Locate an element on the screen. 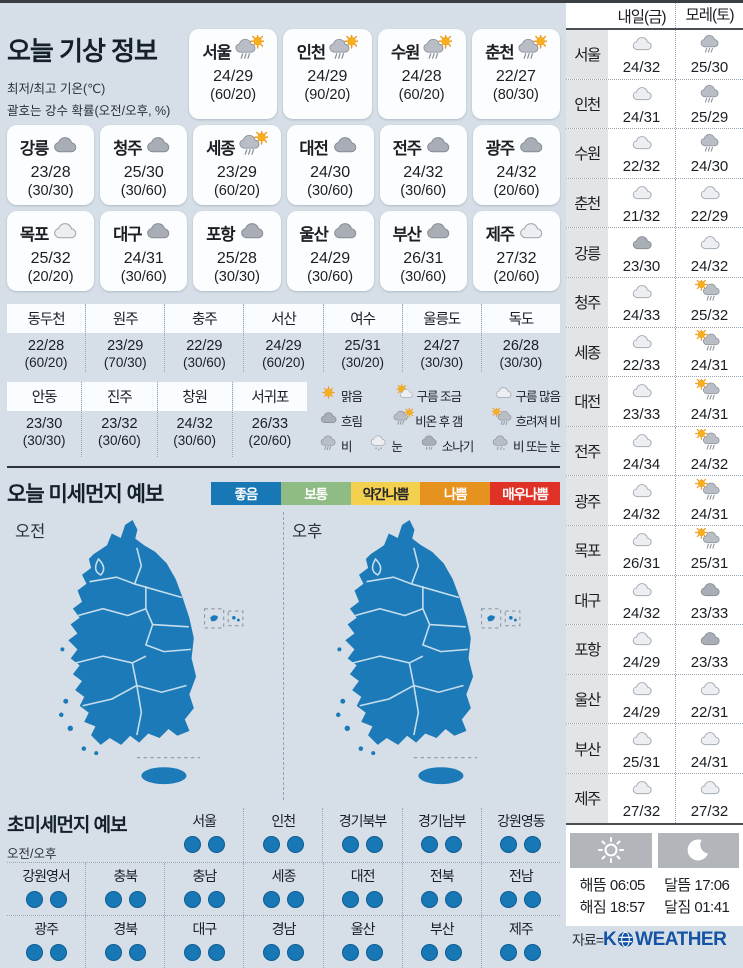 The image size is (743, 968). source-credit: 자료= K WEATHER is located at coordinates (654, 940).